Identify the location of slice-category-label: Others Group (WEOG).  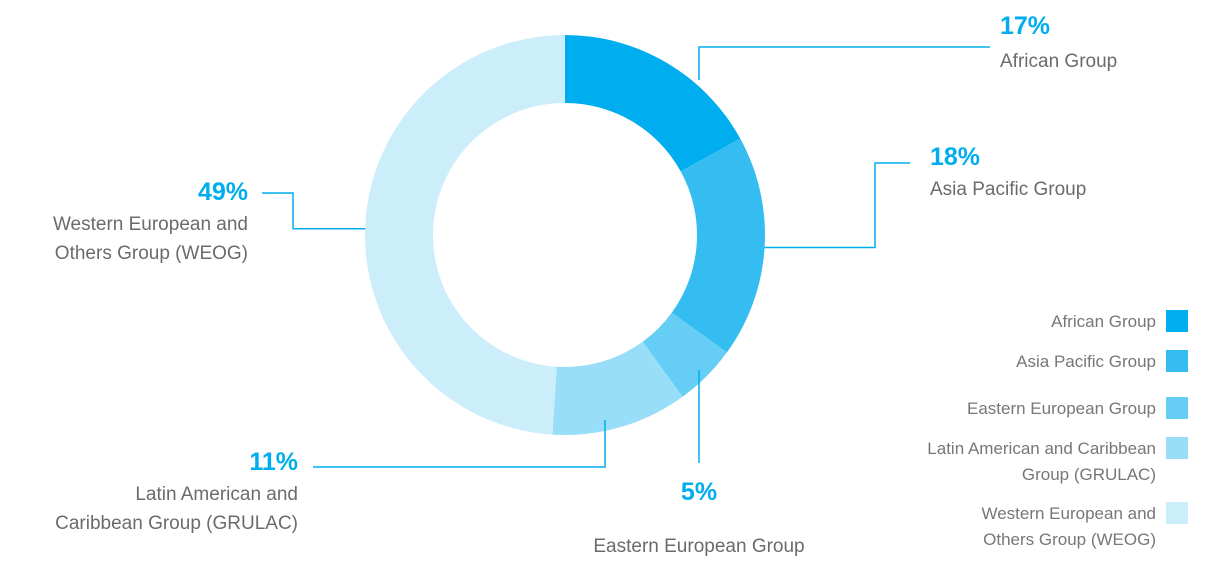
(151, 253).